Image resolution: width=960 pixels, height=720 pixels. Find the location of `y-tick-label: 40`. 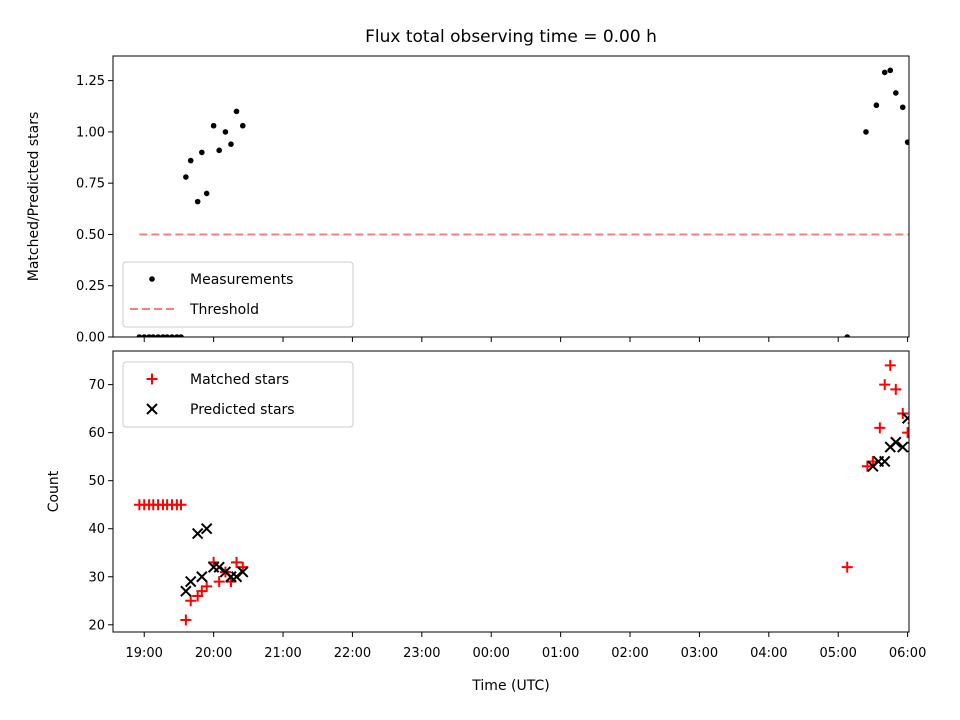

y-tick-label: 40 is located at coordinates (96, 529).